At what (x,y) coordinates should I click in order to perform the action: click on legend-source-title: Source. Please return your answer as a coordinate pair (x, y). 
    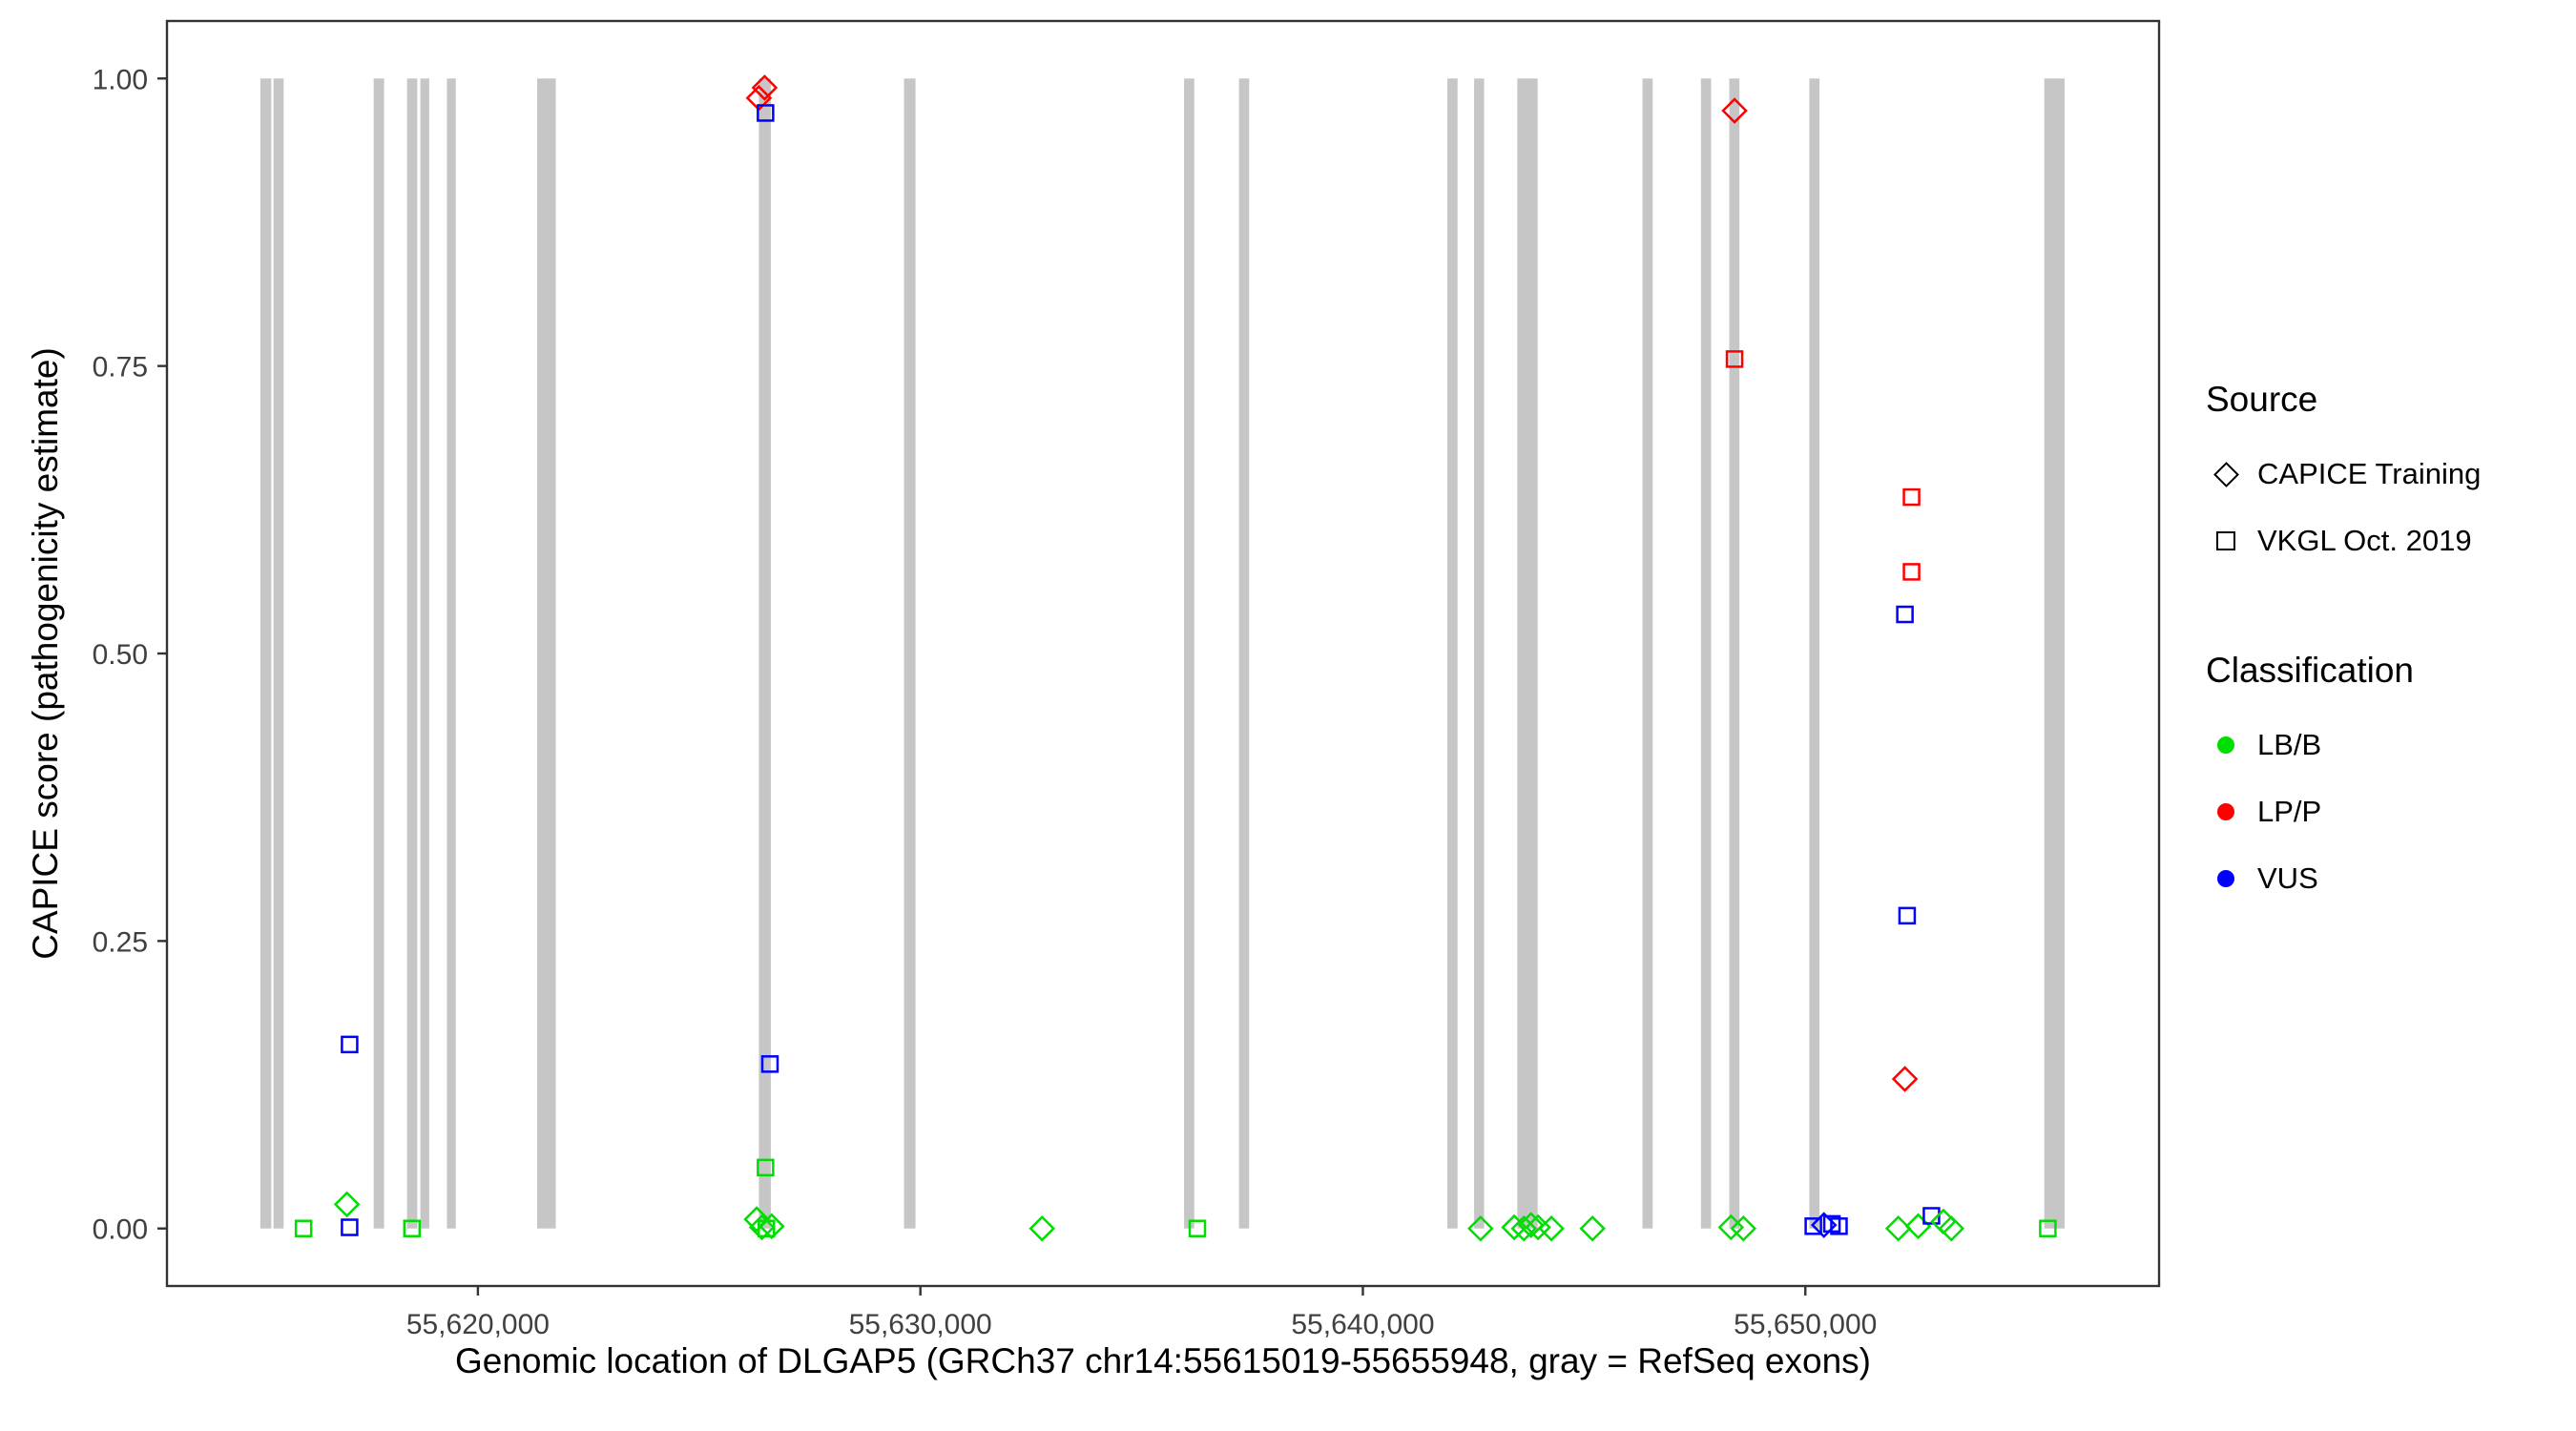
    Looking at the image, I should click on (2262, 399).